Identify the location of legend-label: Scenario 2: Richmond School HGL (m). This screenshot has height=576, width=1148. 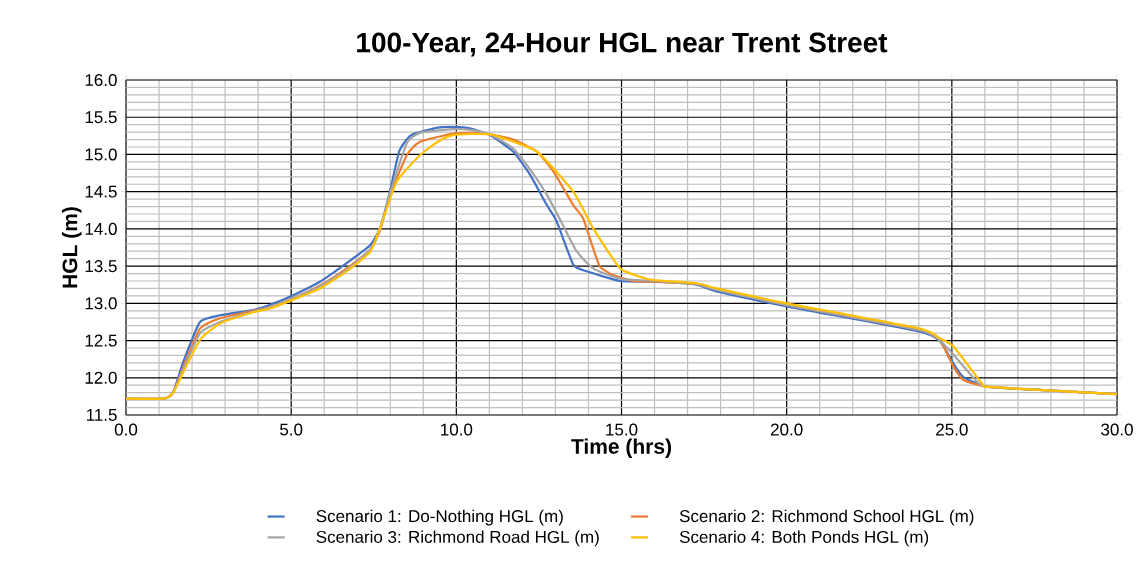
(826, 517).